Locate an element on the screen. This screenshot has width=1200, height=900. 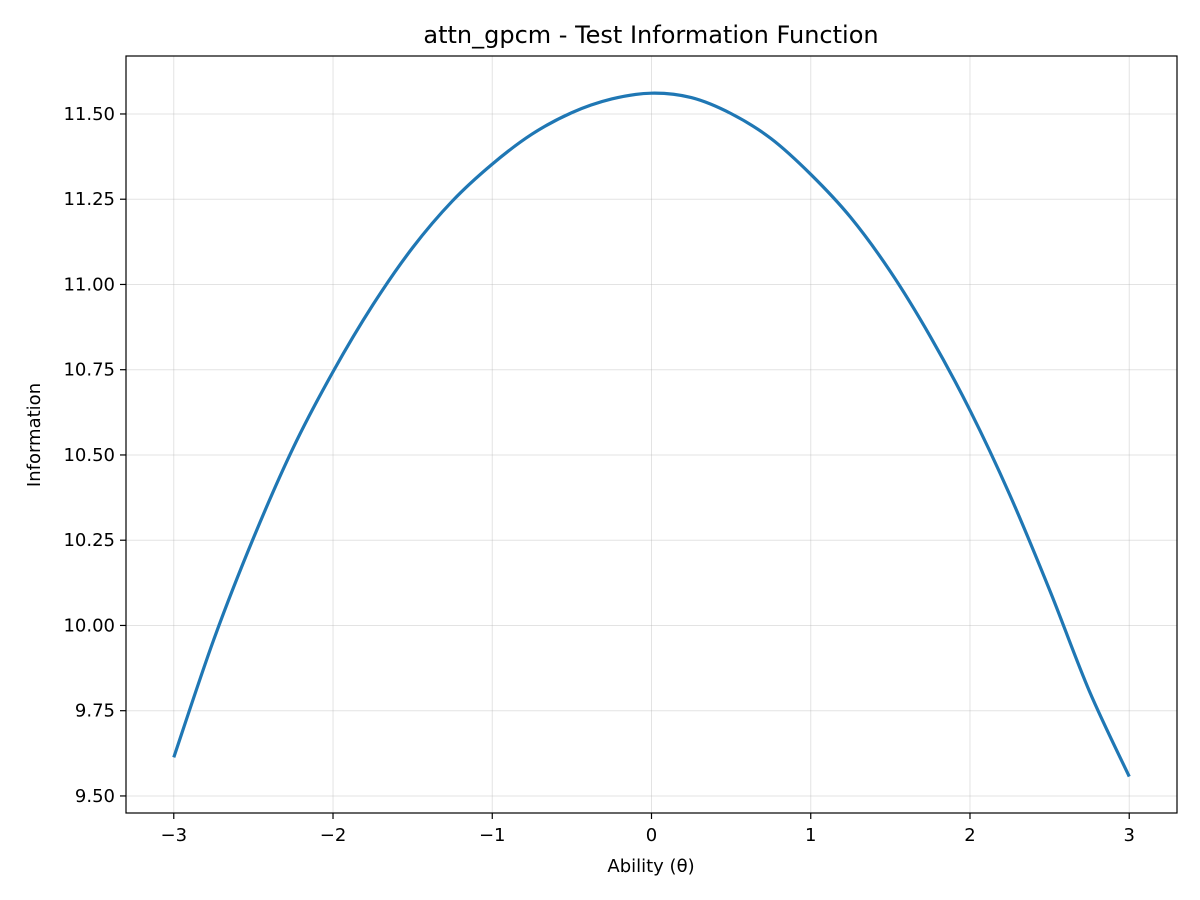
chart-title: attn_gpcm - Test Information Function is located at coordinates (650, 35).